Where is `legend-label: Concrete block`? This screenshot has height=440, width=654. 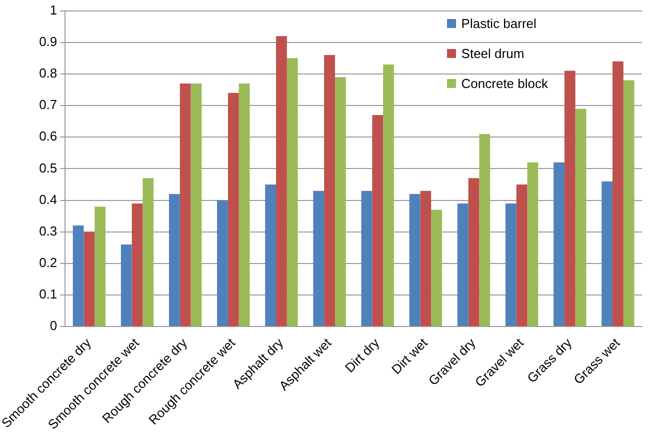 legend-label: Concrete block is located at coordinates (504, 83).